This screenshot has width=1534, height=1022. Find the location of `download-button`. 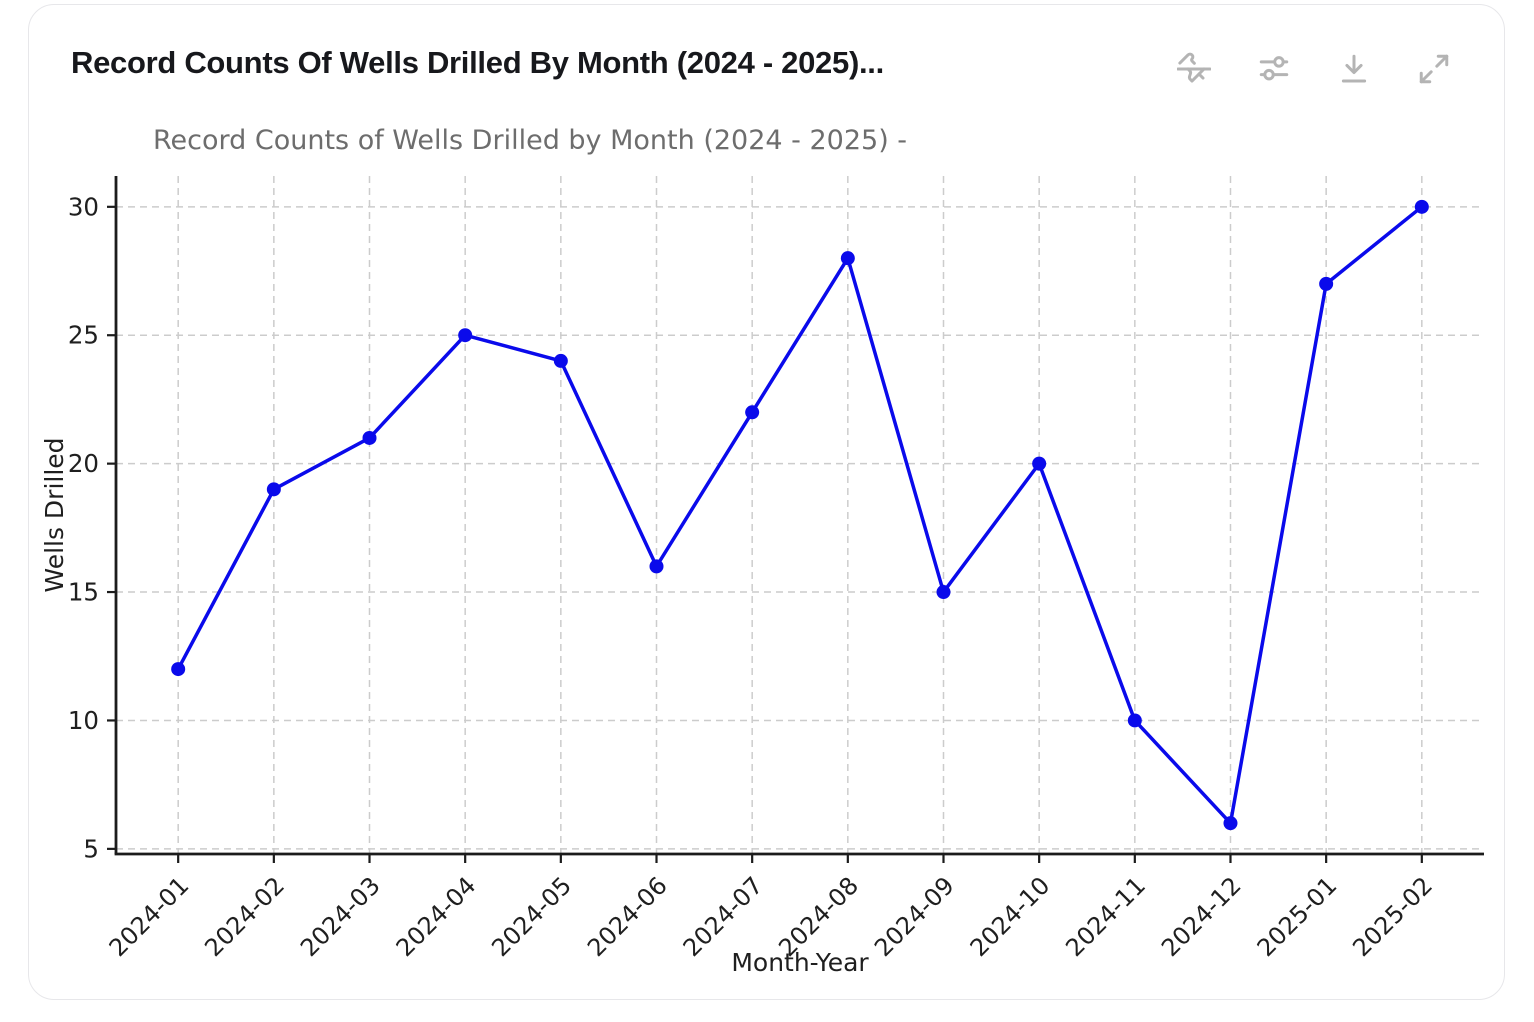

download-button is located at coordinates (1354, 69).